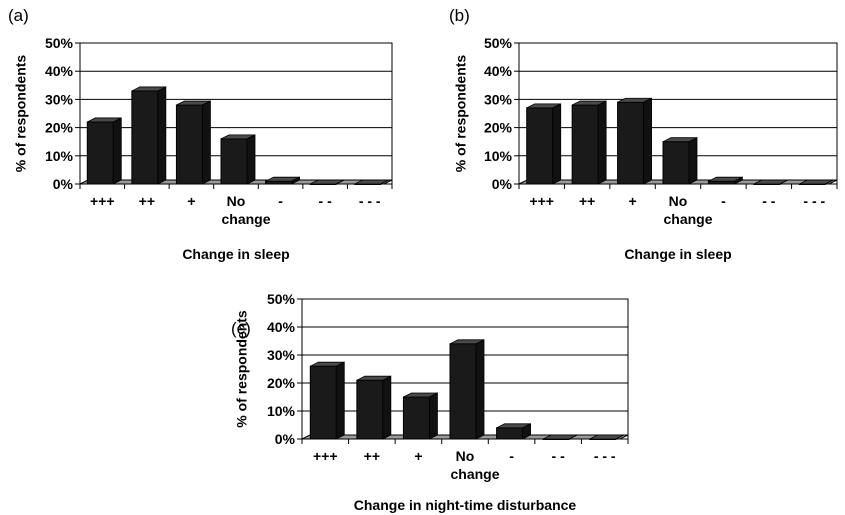 The width and height of the screenshot is (845, 515). What do you see at coordinates (459, 15) in the screenshot?
I see `panel-letter: (b)` at bounding box center [459, 15].